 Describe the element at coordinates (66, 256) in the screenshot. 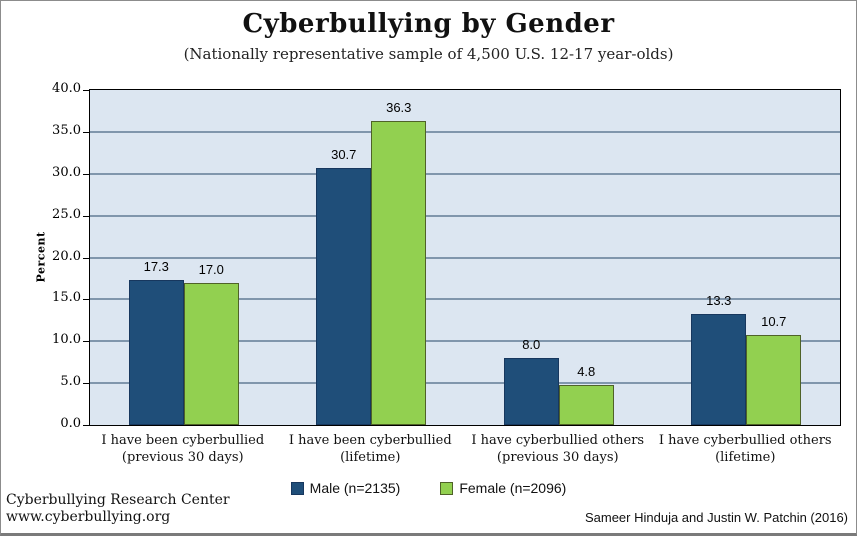

I see `y-tick-label: 20.0` at that location.